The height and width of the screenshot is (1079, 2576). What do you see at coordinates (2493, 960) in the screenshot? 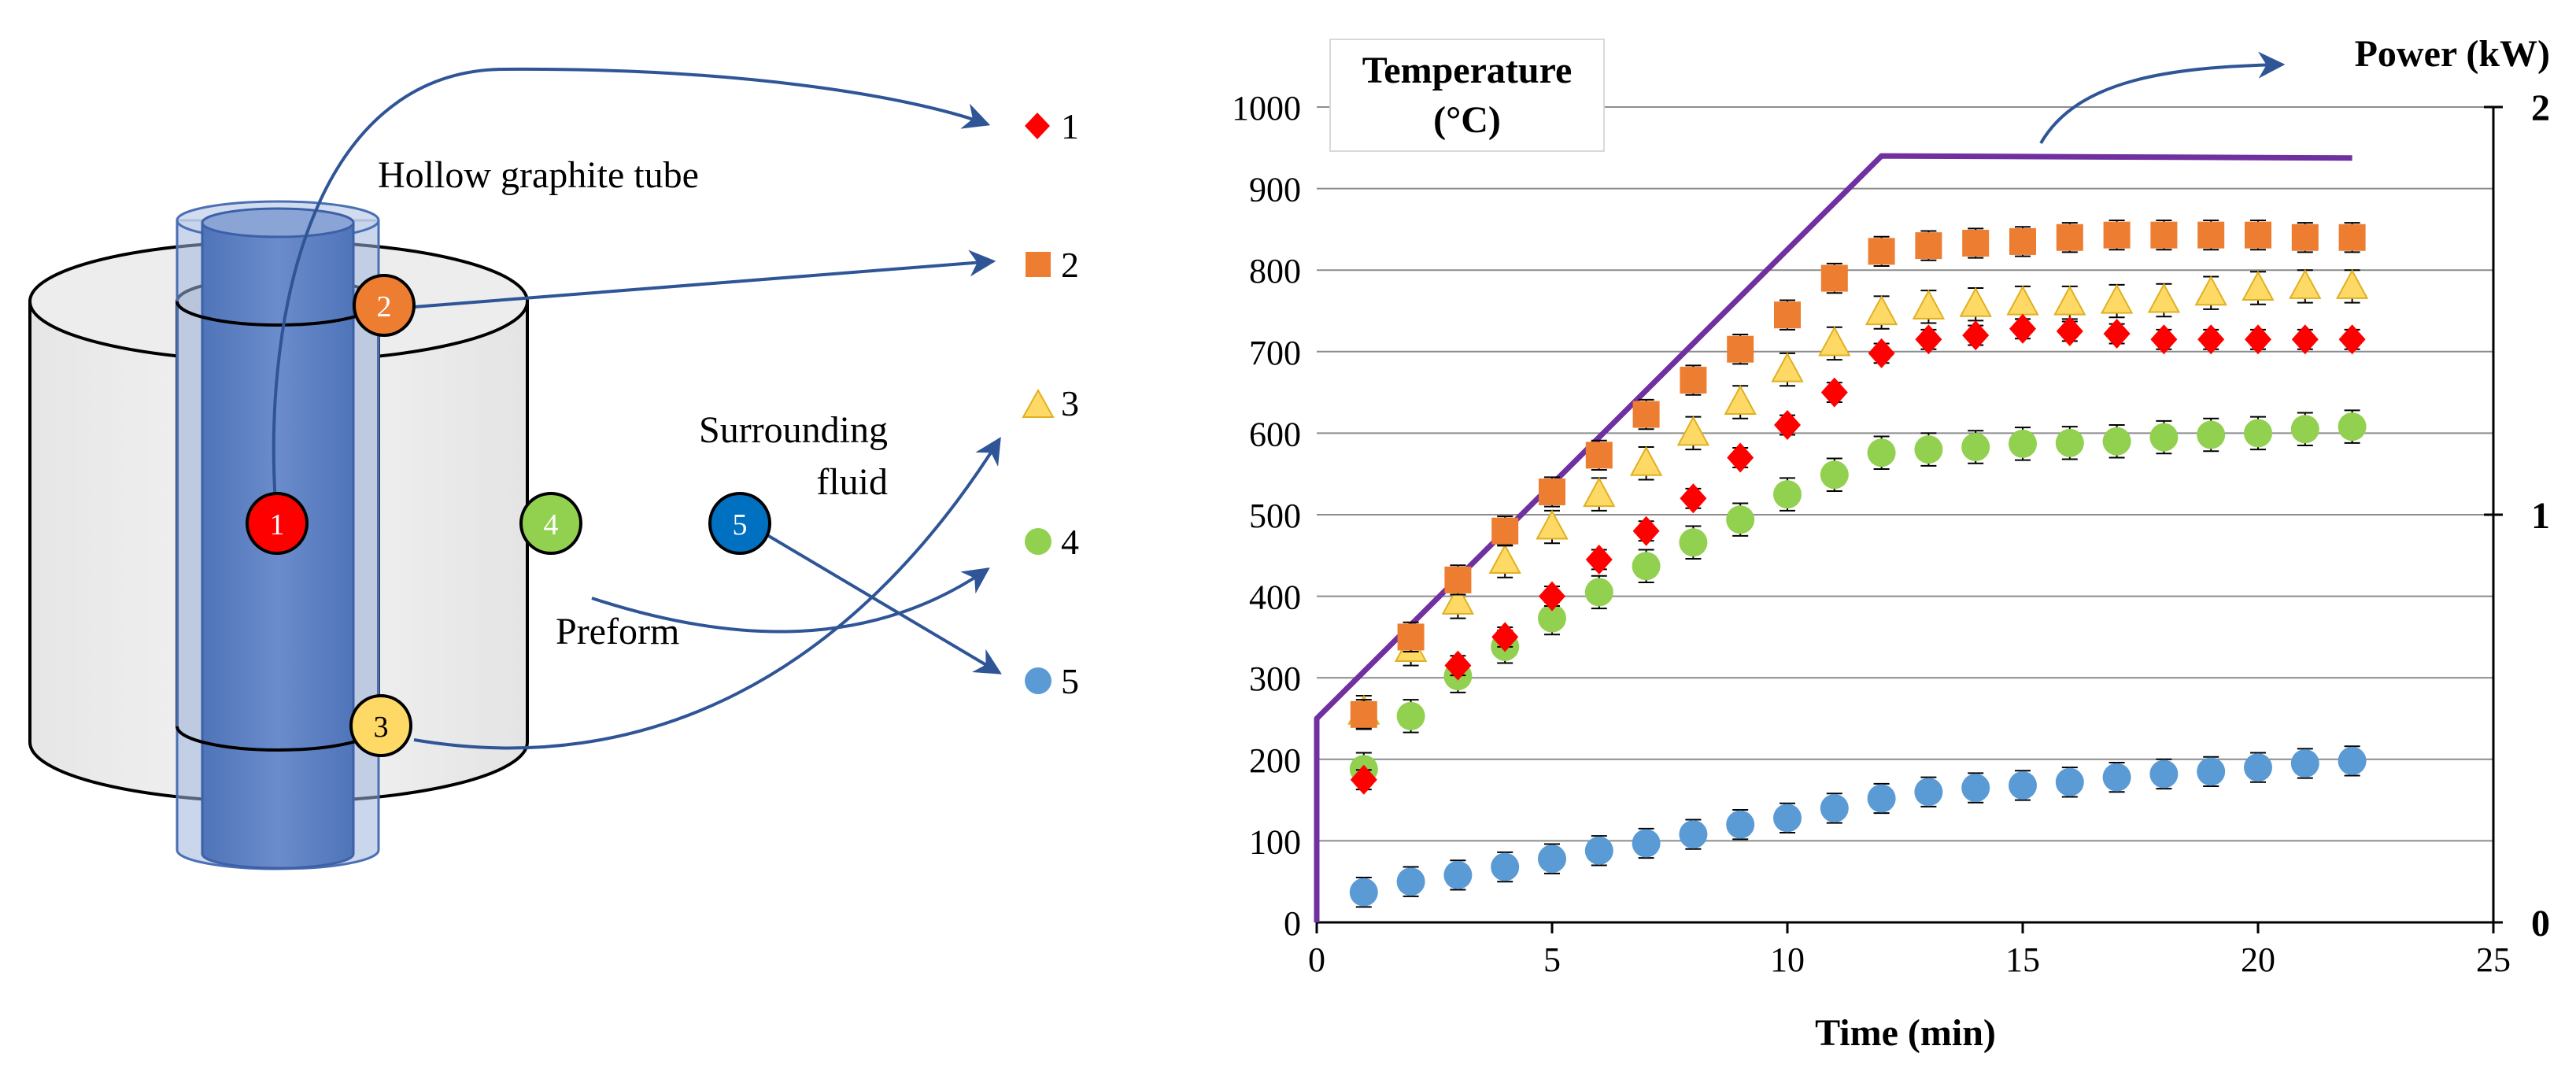
I see `x-tick-label: 25` at bounding box center [2493, 960].